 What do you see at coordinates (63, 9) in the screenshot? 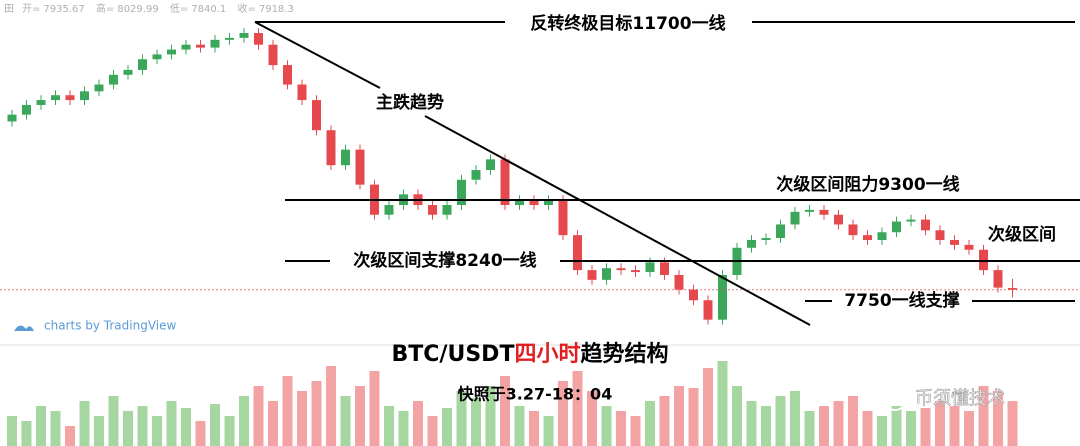
I see `open-value: 7935.67` at bounding box center [63, 9].